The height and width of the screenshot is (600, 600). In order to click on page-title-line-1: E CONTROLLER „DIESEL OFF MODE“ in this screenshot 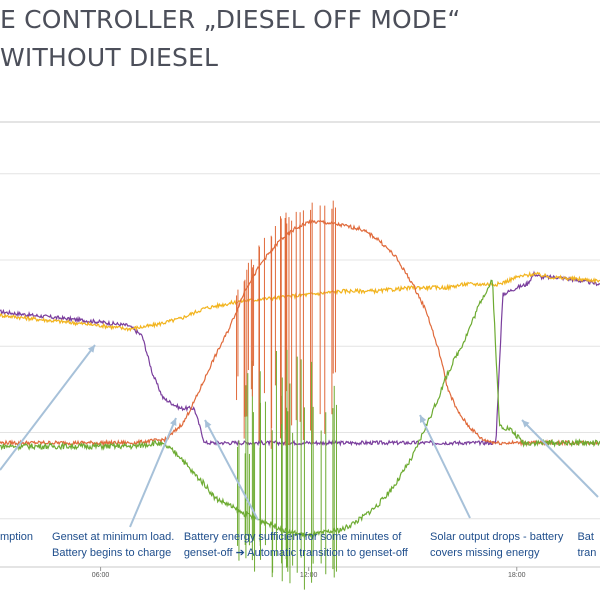, I will do `click(230, 19)`.